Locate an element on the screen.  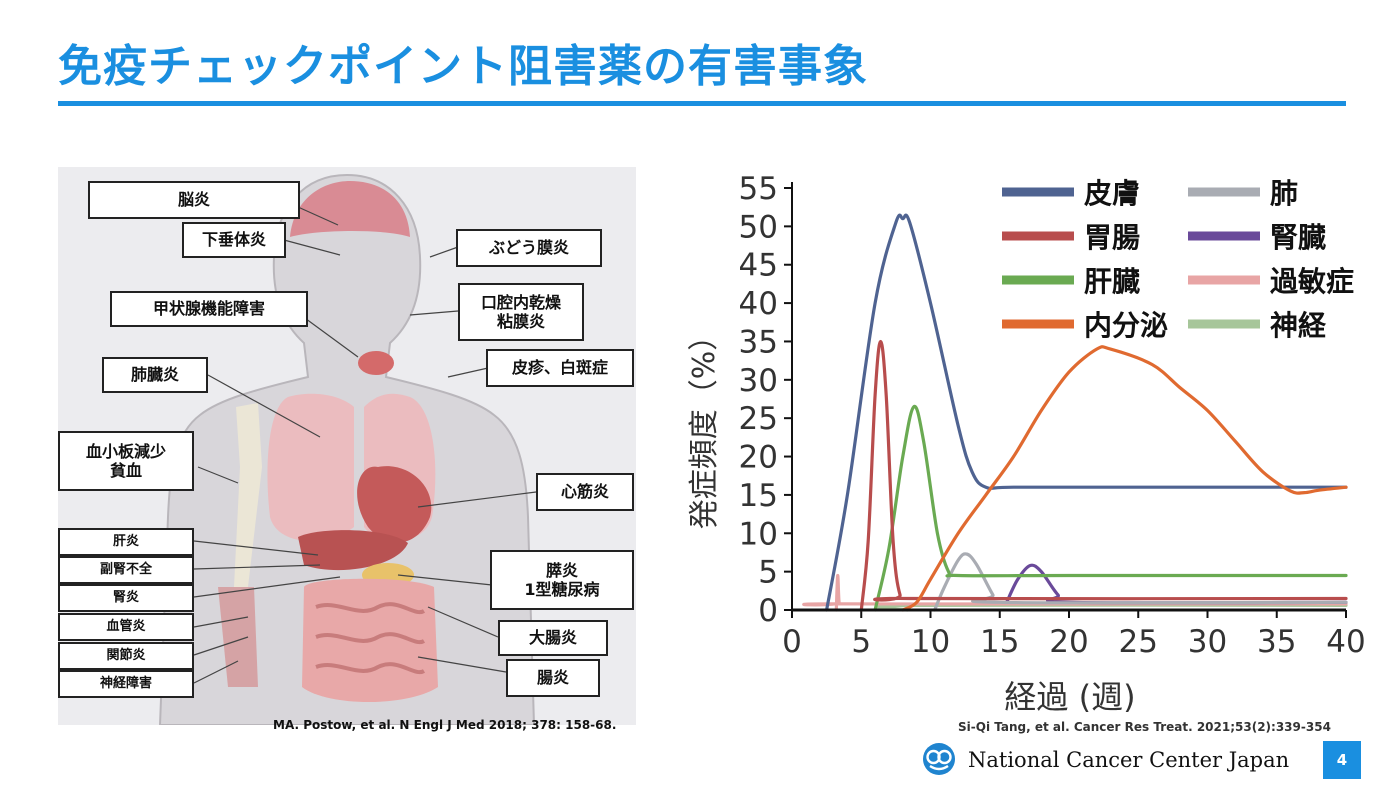
y-tick-label: 55 is located at coordinates (758, 189).